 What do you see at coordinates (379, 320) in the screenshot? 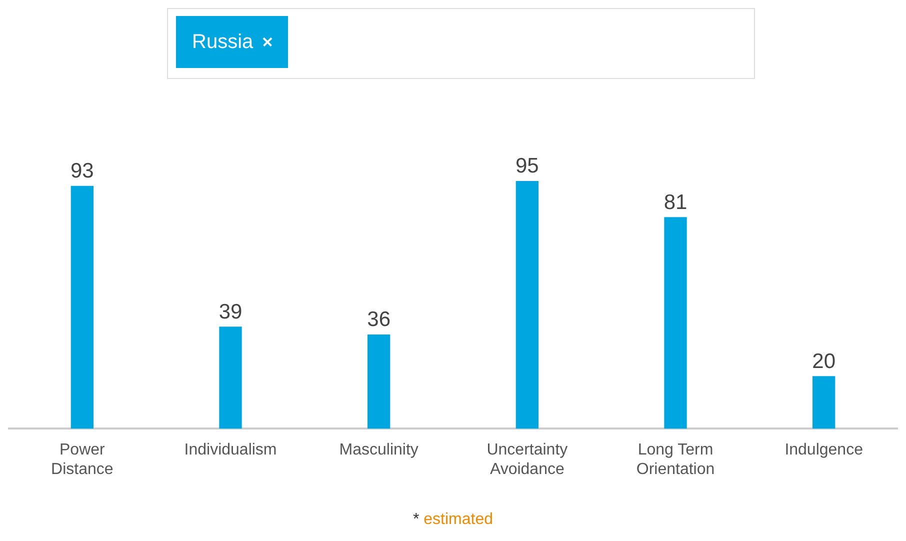
I see `data-label: 36` at bounding box center [379, 320].